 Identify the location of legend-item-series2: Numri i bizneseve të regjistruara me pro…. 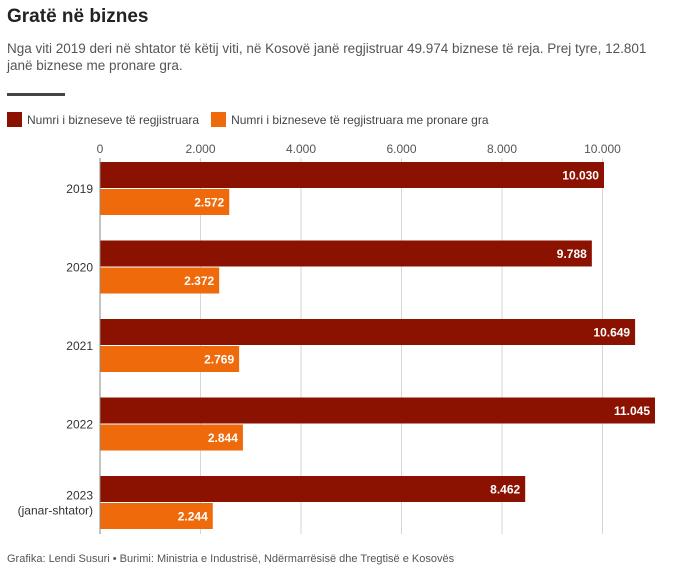
(350, 119).